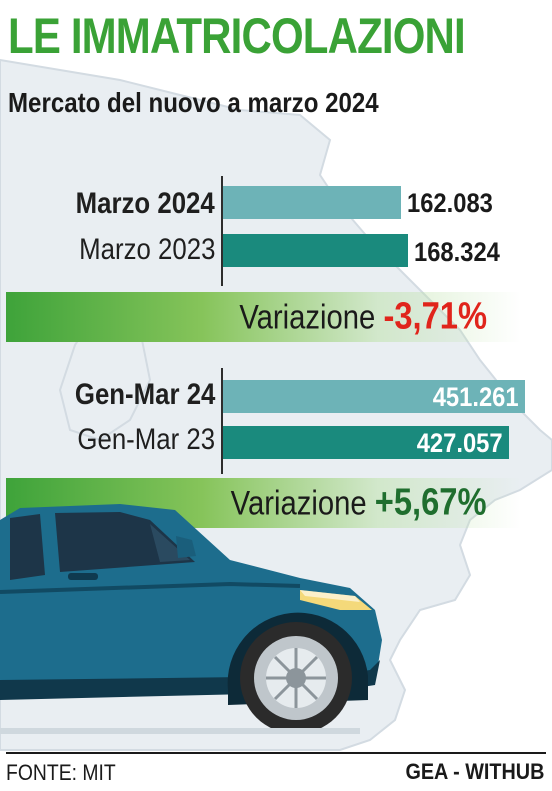  What do you see at coordinates (237, 36) in the screenshot?
I see `infographic-title: LE IMMATRICOLAZIONI` at bounding box center [237, 36].